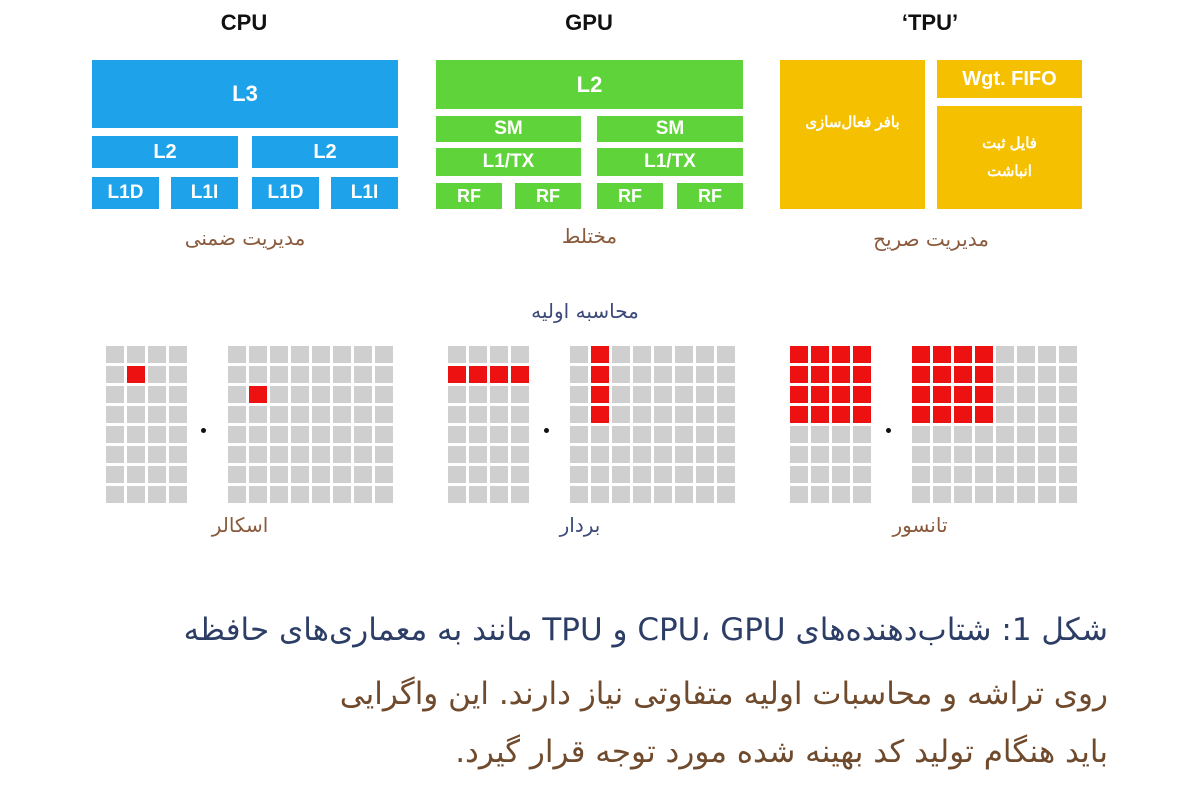 The image size is (1200, 793). I want to click on scalar-right-matrix, so click(310, 424).